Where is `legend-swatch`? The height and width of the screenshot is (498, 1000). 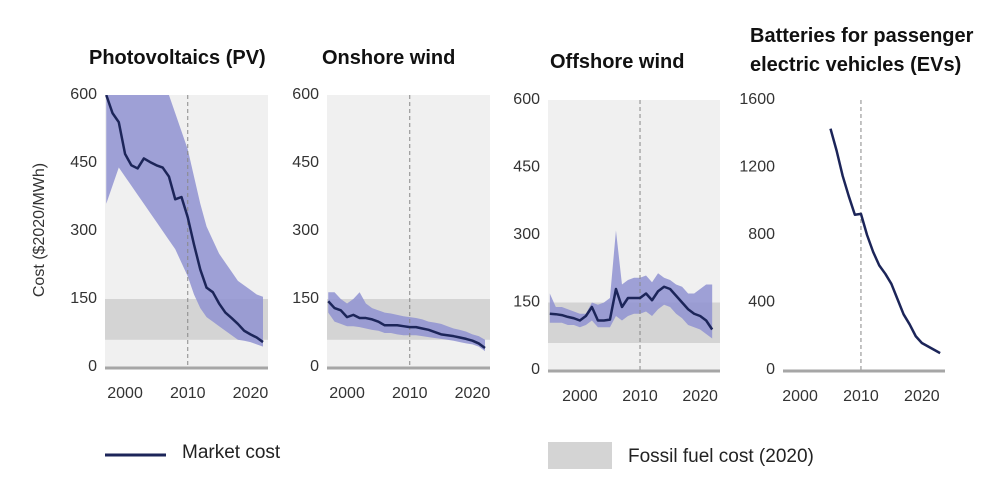 legend-swatch is located at coordinates (580, 455).